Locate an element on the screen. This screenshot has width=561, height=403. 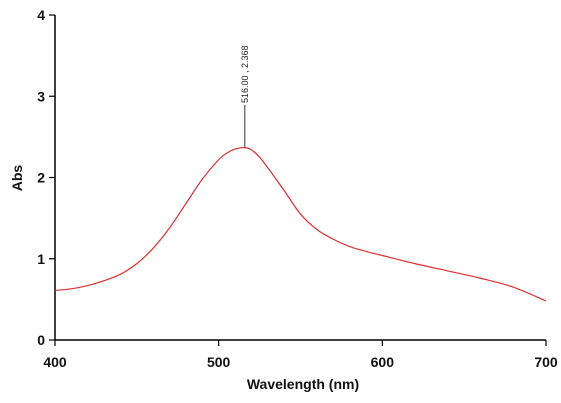
x-axis-title: Wavelength (nm) is located at coordinates (303, 384).